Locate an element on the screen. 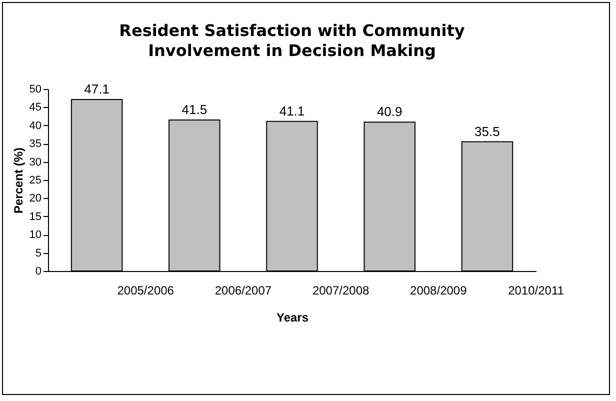 This screenshot has height=401, width=616. y-tick-label: 40 is located at coordinates (35, 126).